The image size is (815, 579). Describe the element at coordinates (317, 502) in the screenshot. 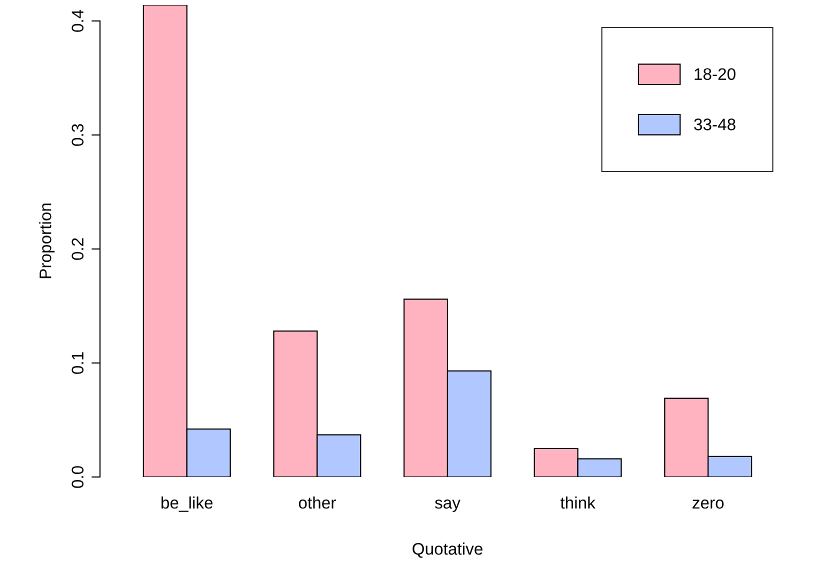

I see `x-tick-label: other` at that location.